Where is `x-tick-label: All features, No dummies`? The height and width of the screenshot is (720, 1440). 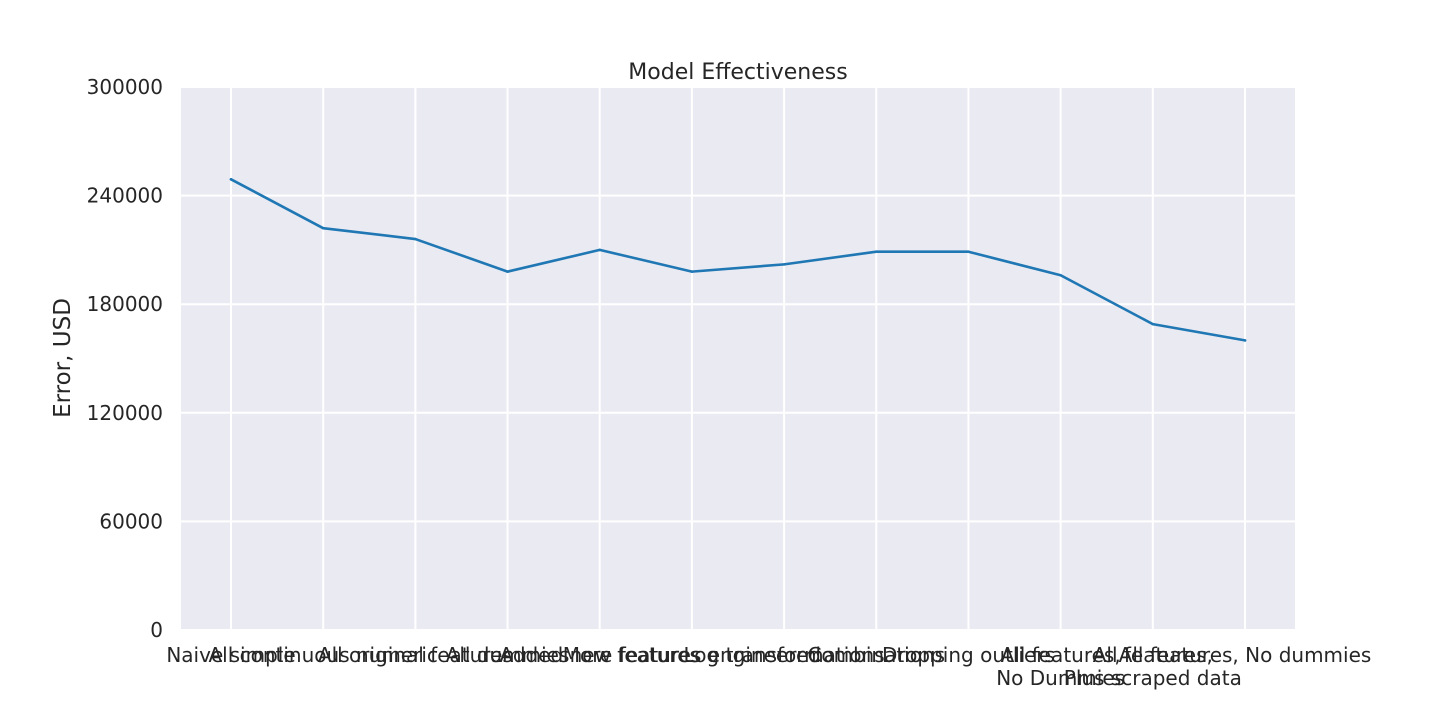 x-tick-label: All features, No dummies is located at coordinates (1245, 655).